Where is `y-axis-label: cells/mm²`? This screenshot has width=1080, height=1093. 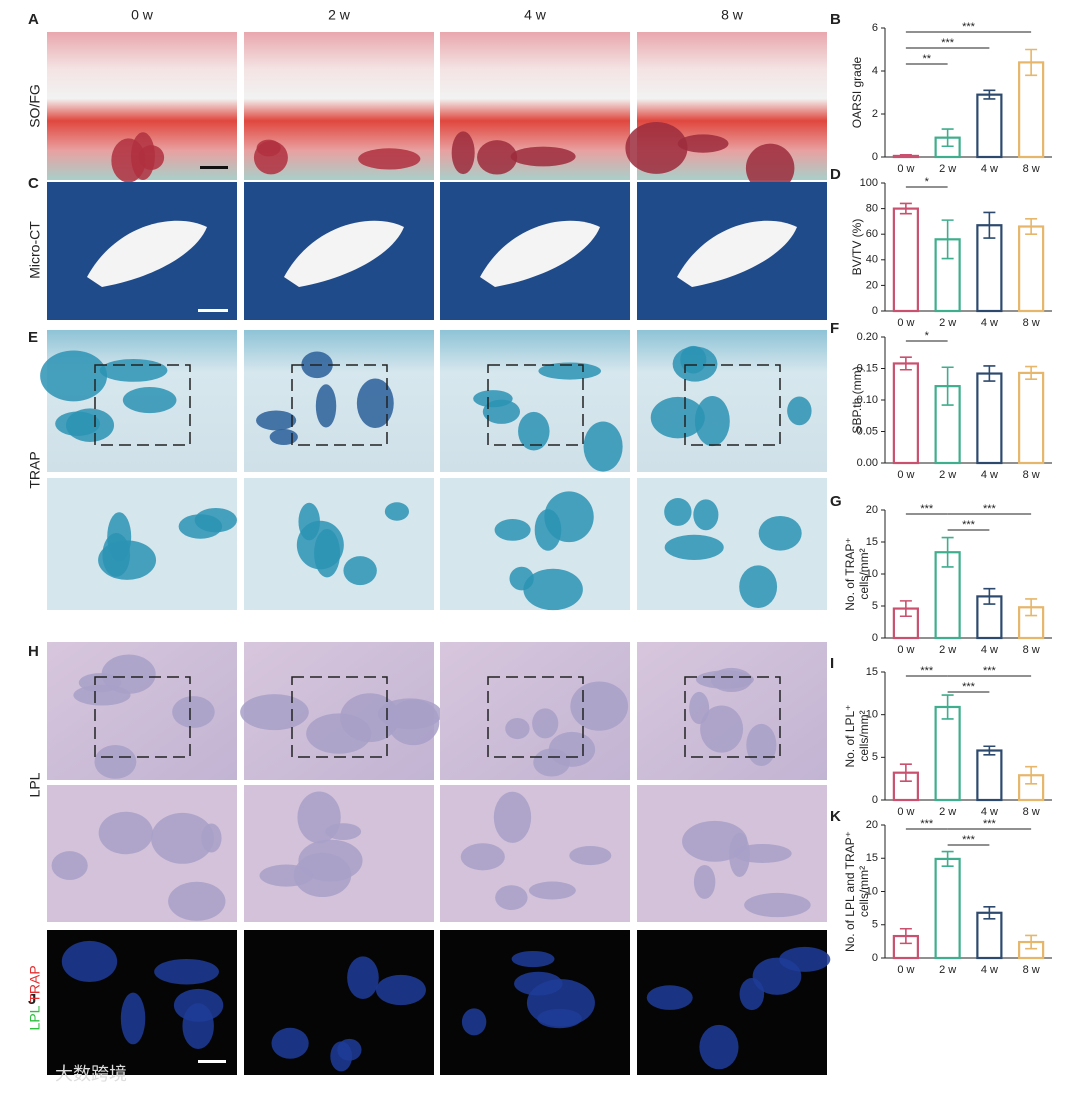
y-axis-label: cells/mm² is located at coordinates (864, 735).